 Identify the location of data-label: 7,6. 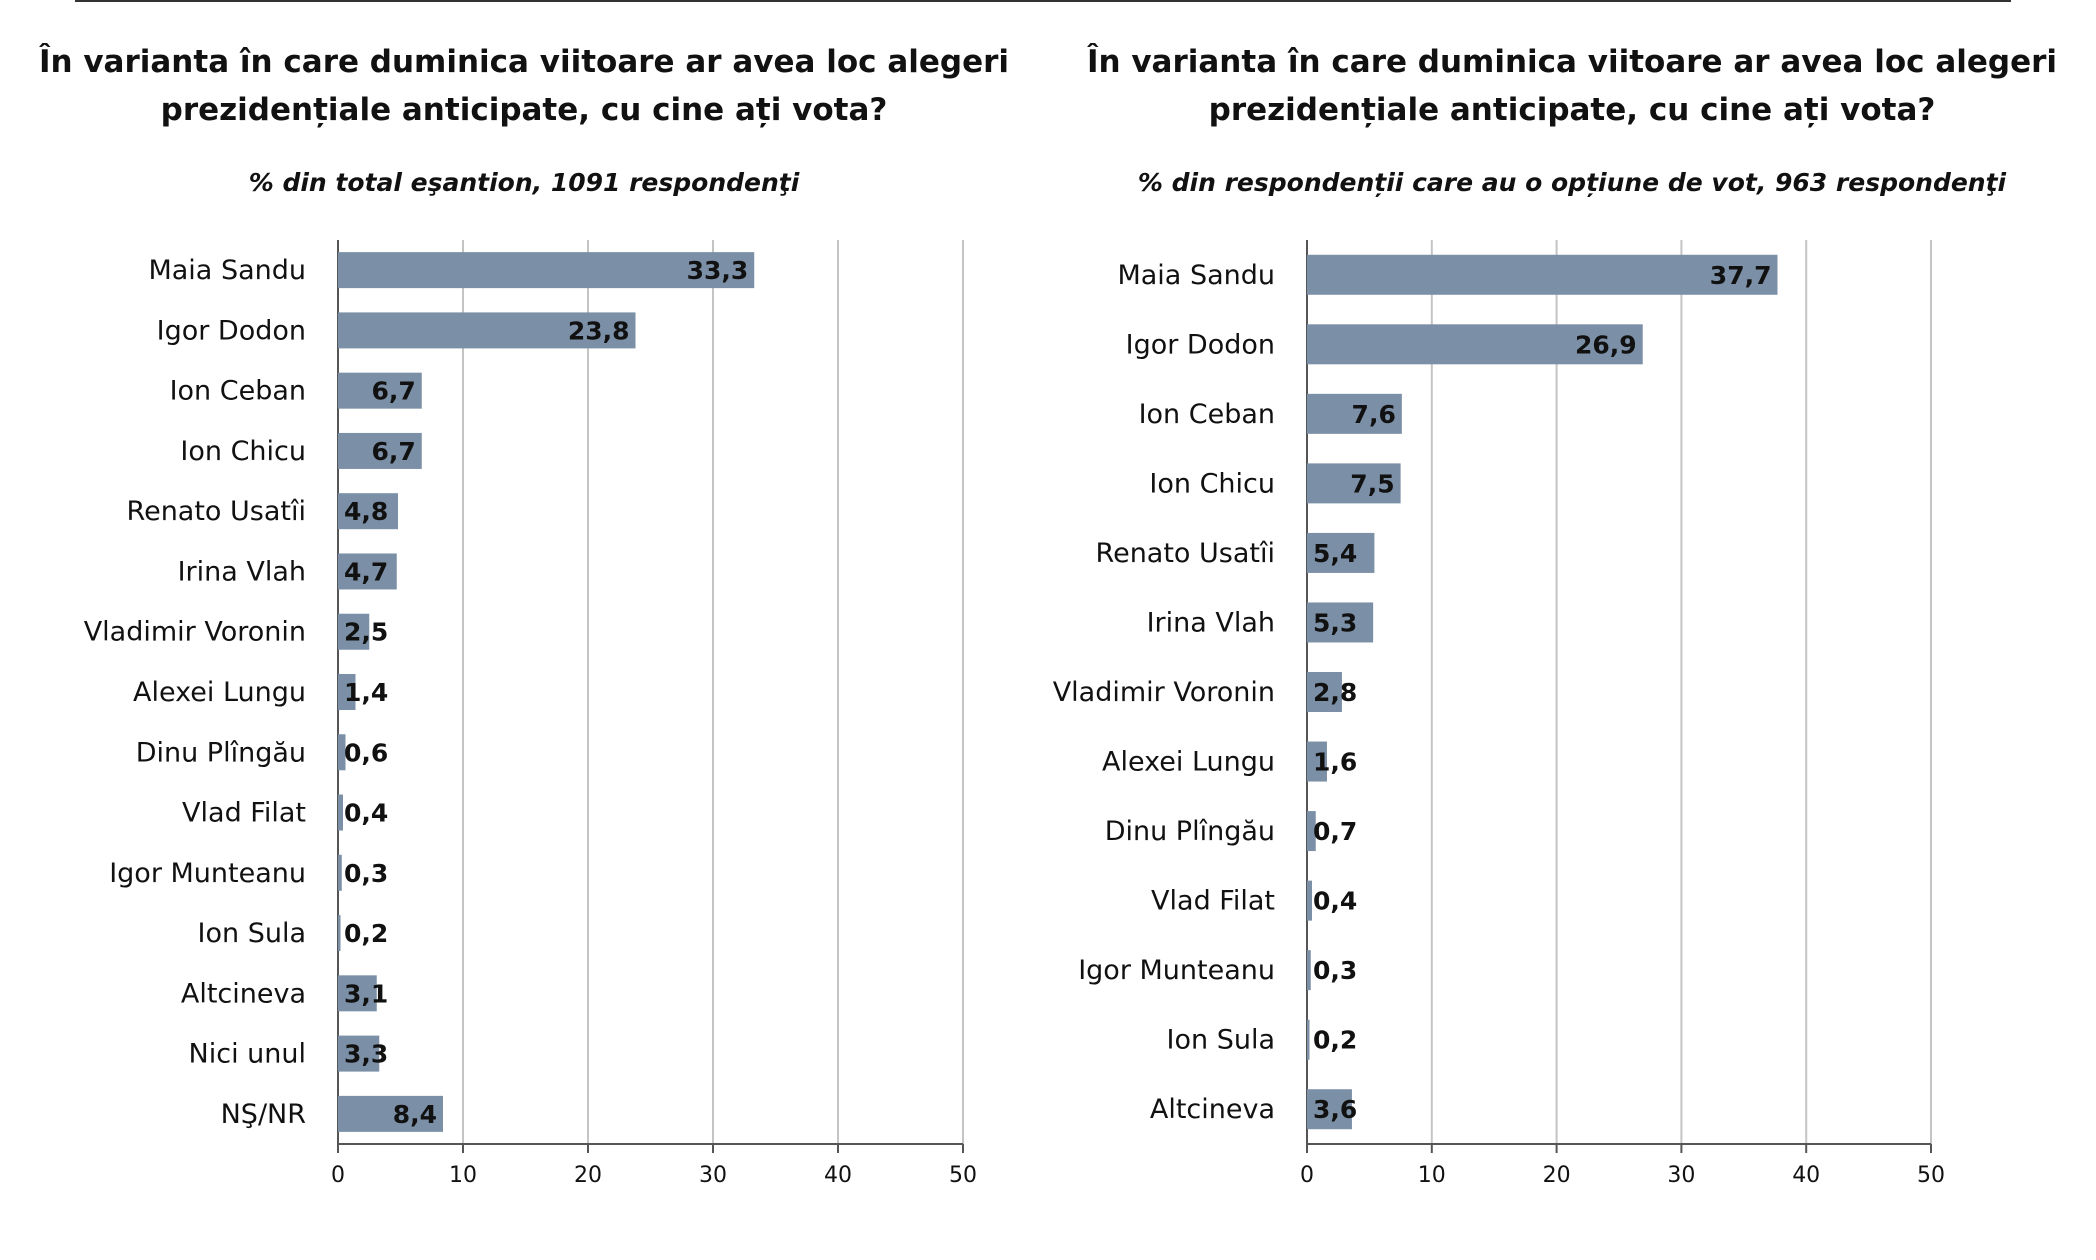
(1374, 414).